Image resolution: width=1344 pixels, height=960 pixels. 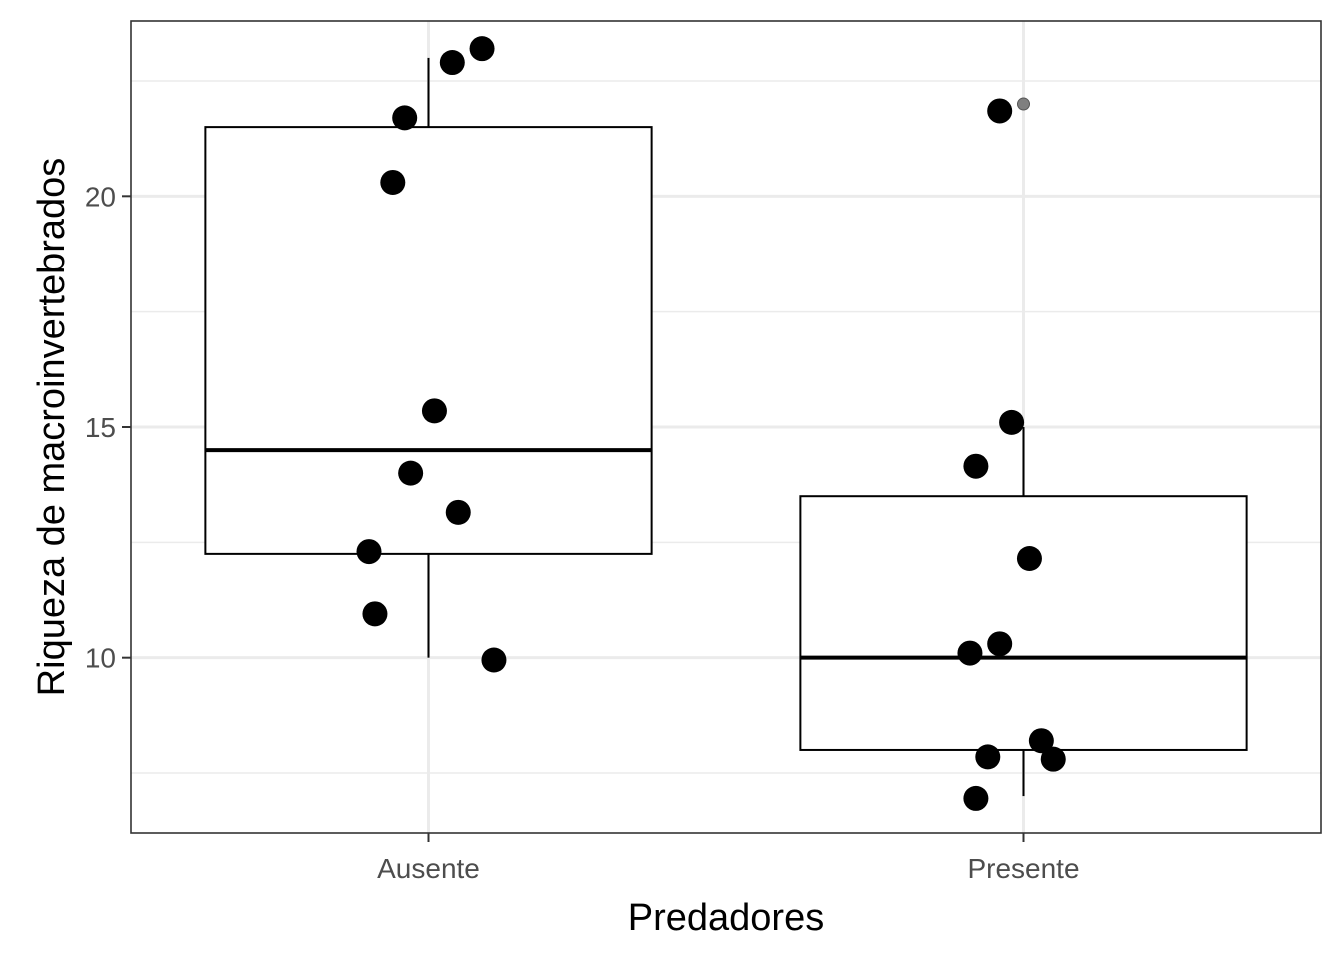 What do you see at coordinates (100, 658) in the screenshot?
I see `y-tick-label: 10` at bounding box center [100, 658].